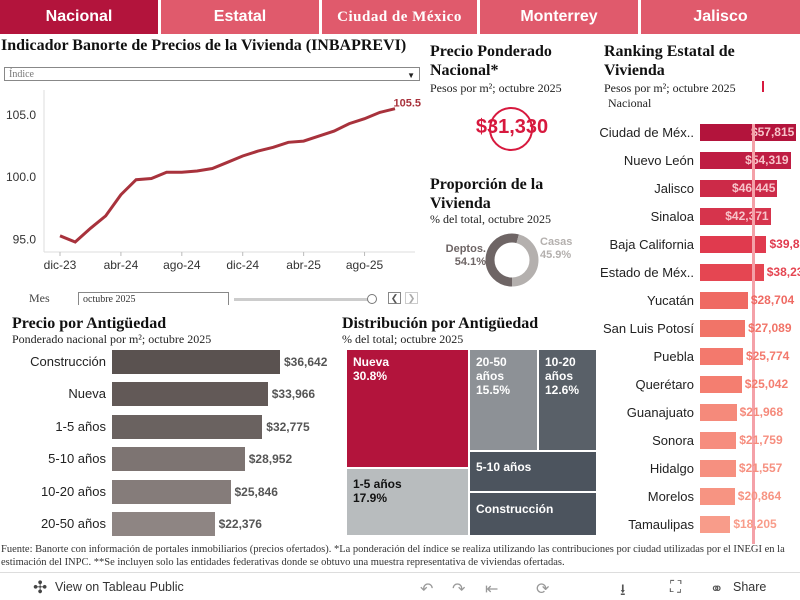 The width and height of the screenshot is (800, 600). I want to click on ranking-category-label: Morelos, so click(670, 496).